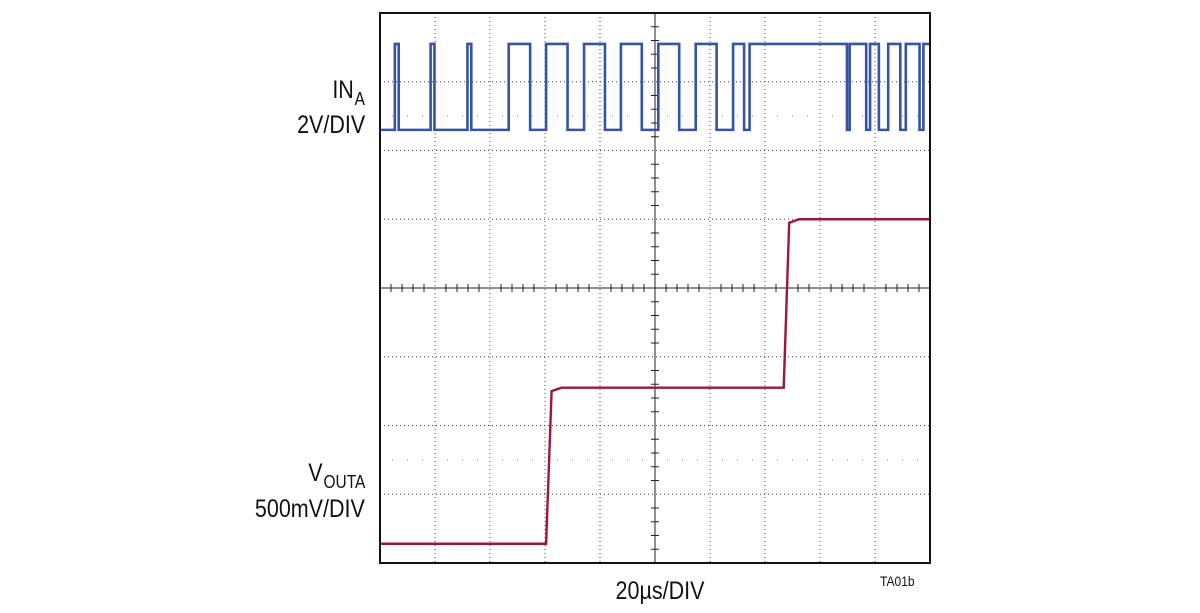 The width and height of the screenshot is (1200, 613). I want to click on in-a-scale-label: 2V/DIV, so click(330, 125).